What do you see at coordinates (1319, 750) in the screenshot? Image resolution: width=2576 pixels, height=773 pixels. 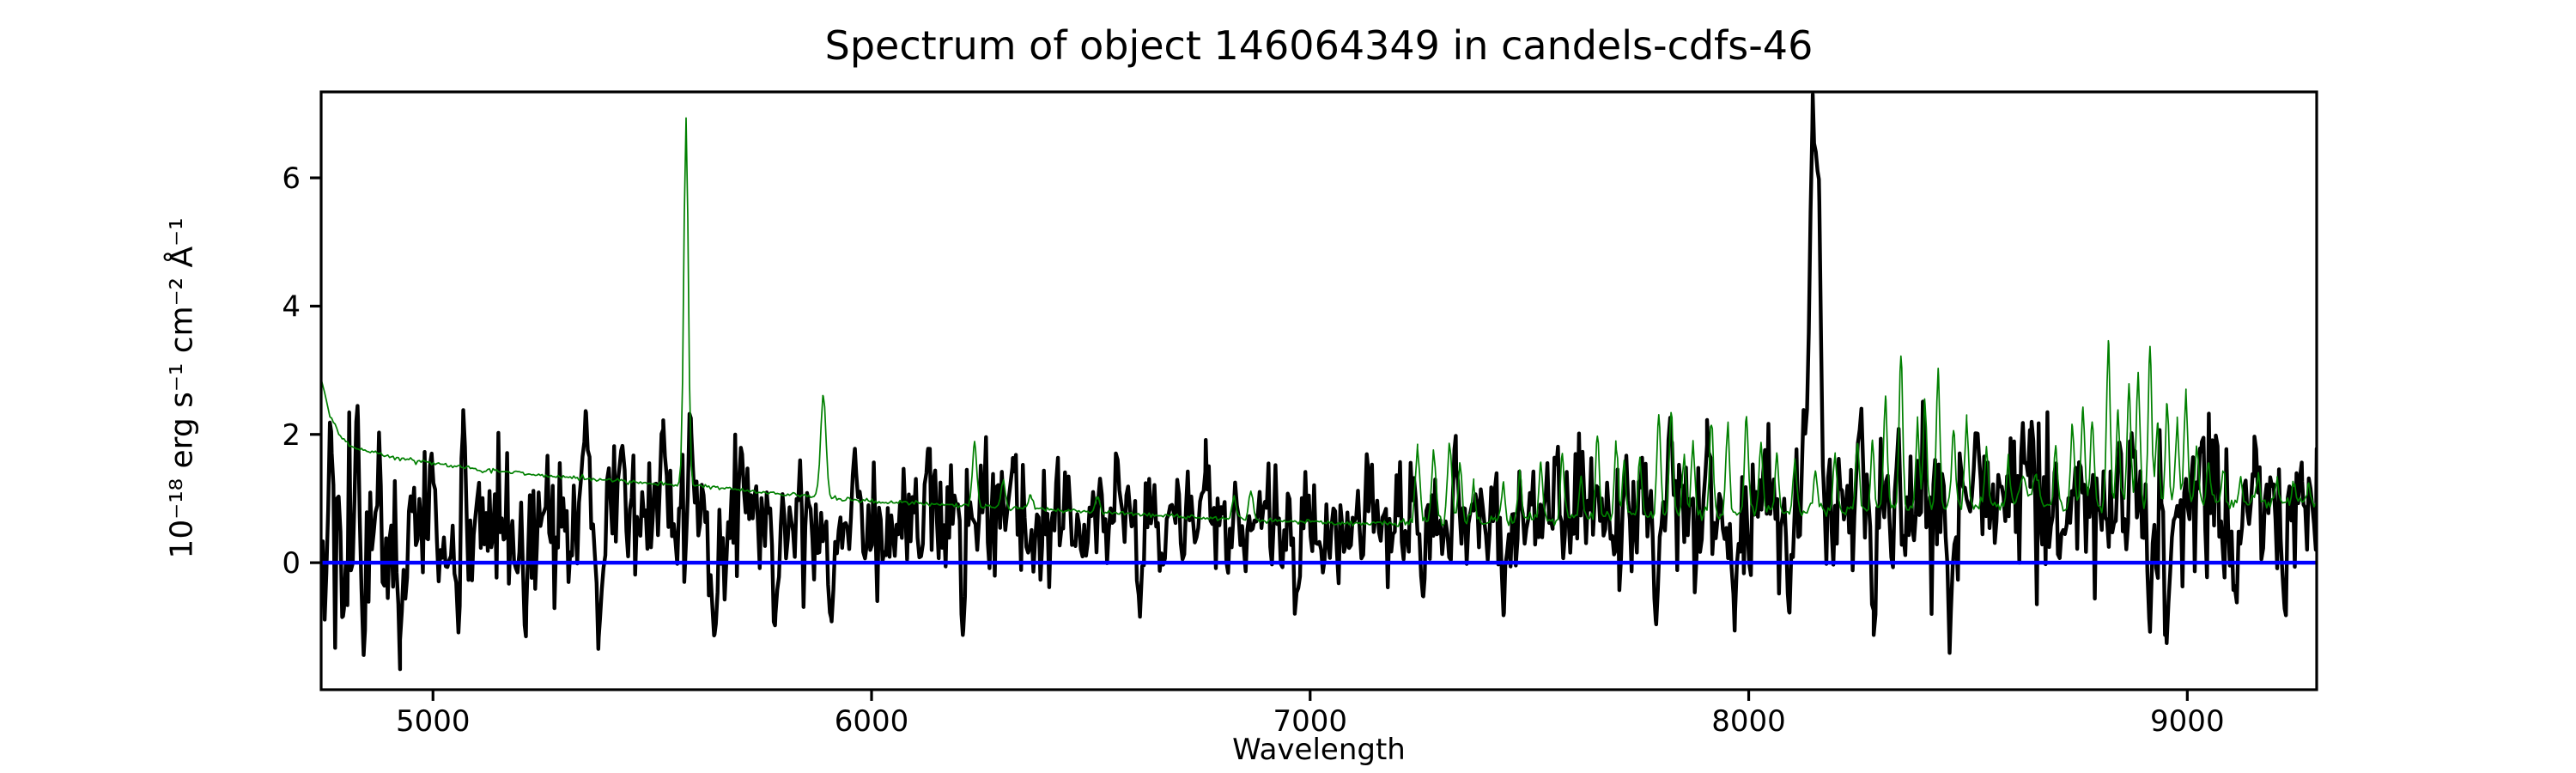 I see `x-axis-label: Wavelength` at bounding box center [1319, 750].